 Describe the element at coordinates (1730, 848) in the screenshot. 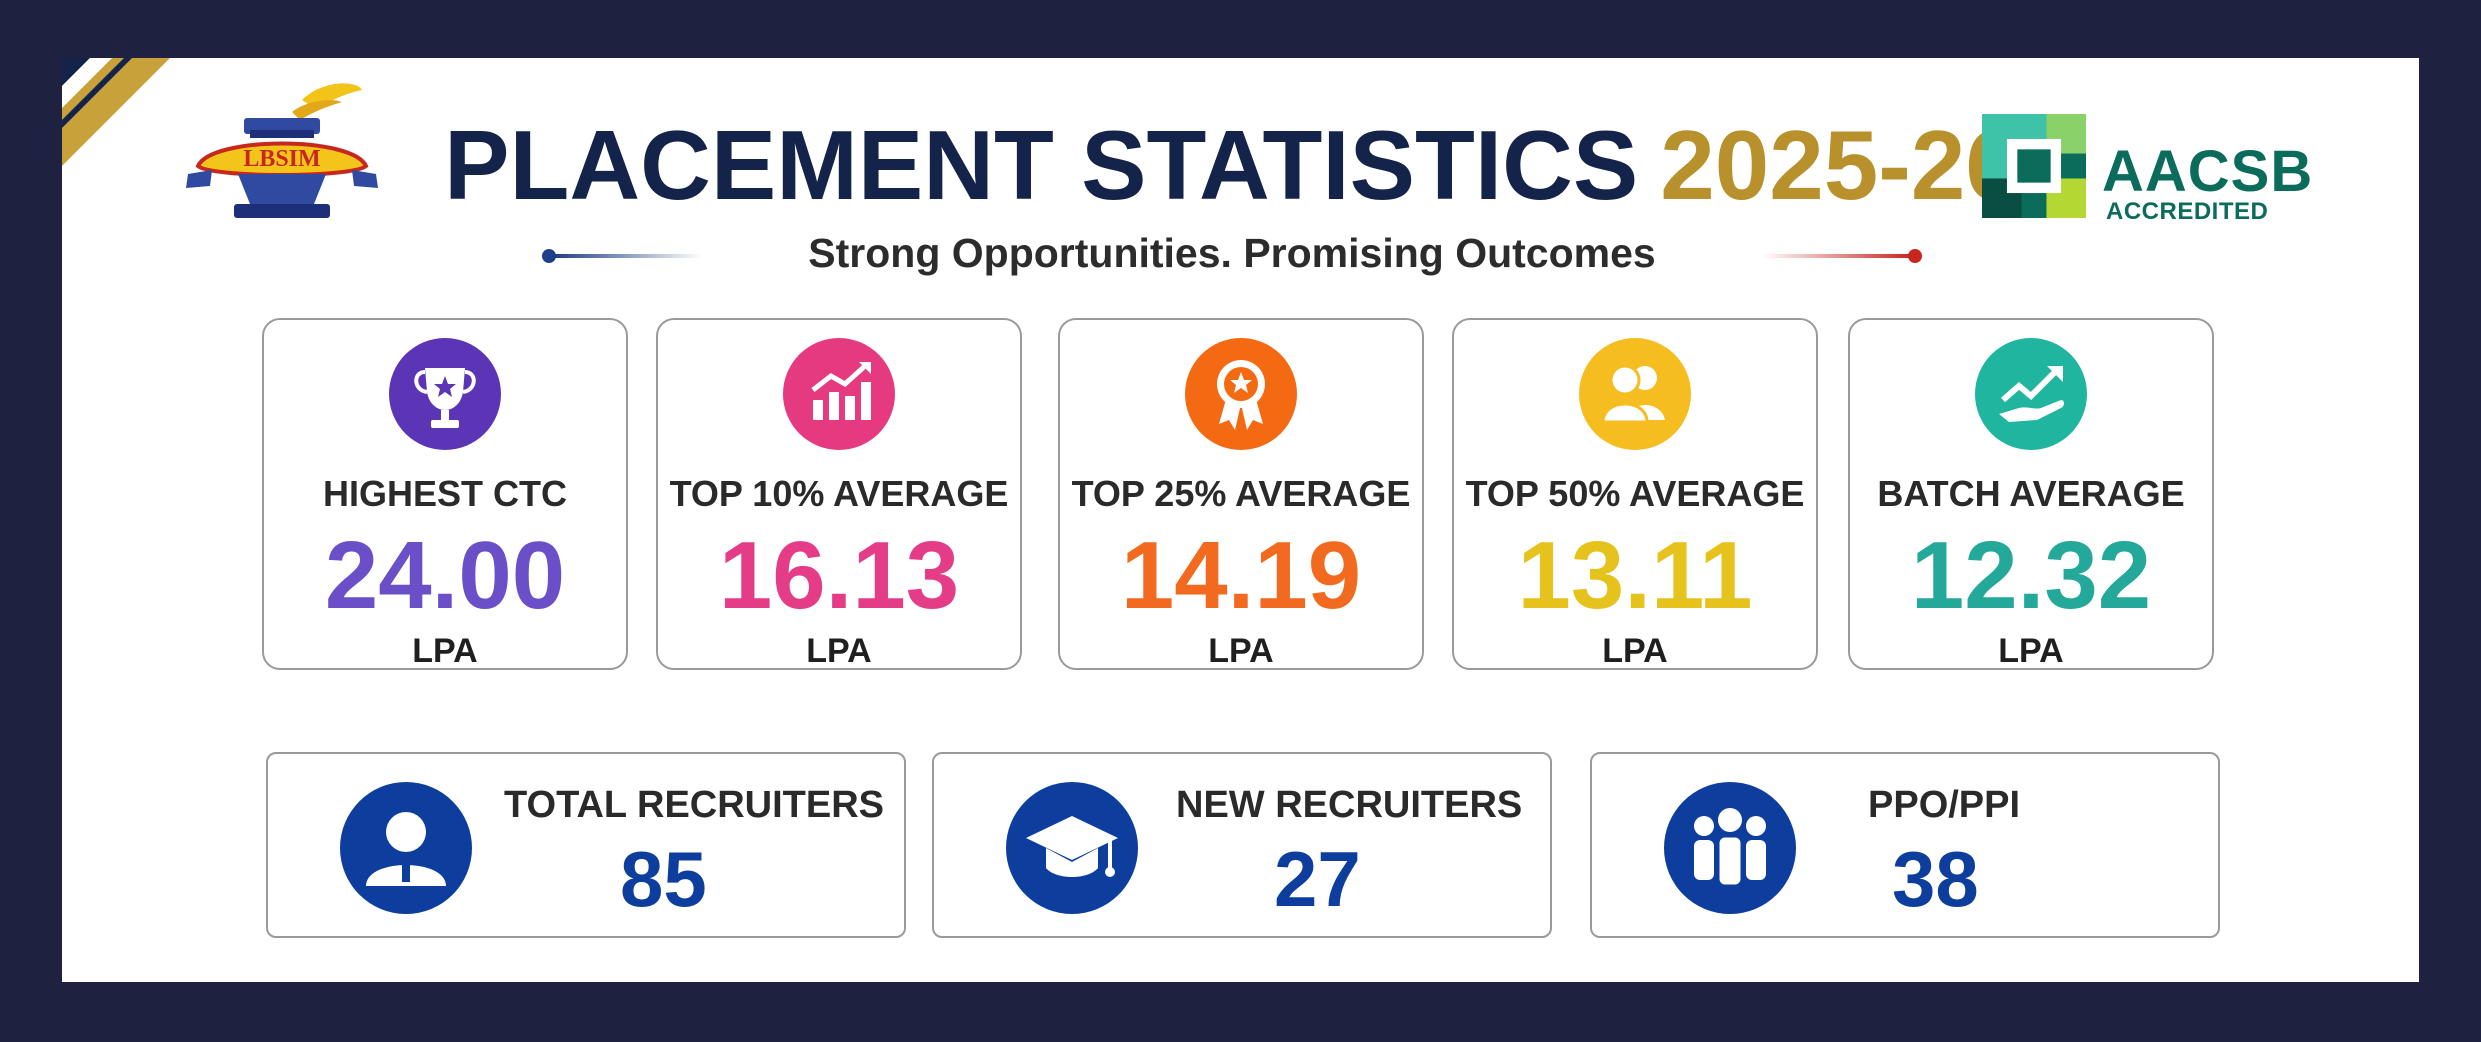

I see `group-icon` at that location.